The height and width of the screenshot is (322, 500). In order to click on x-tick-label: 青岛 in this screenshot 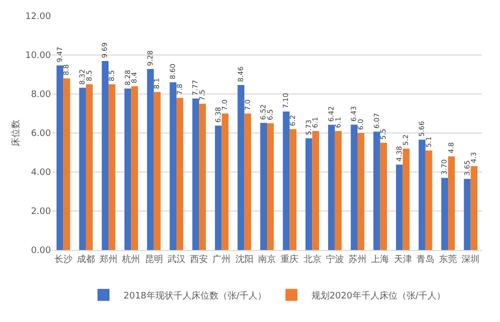, I will do `click(425, 259)`.